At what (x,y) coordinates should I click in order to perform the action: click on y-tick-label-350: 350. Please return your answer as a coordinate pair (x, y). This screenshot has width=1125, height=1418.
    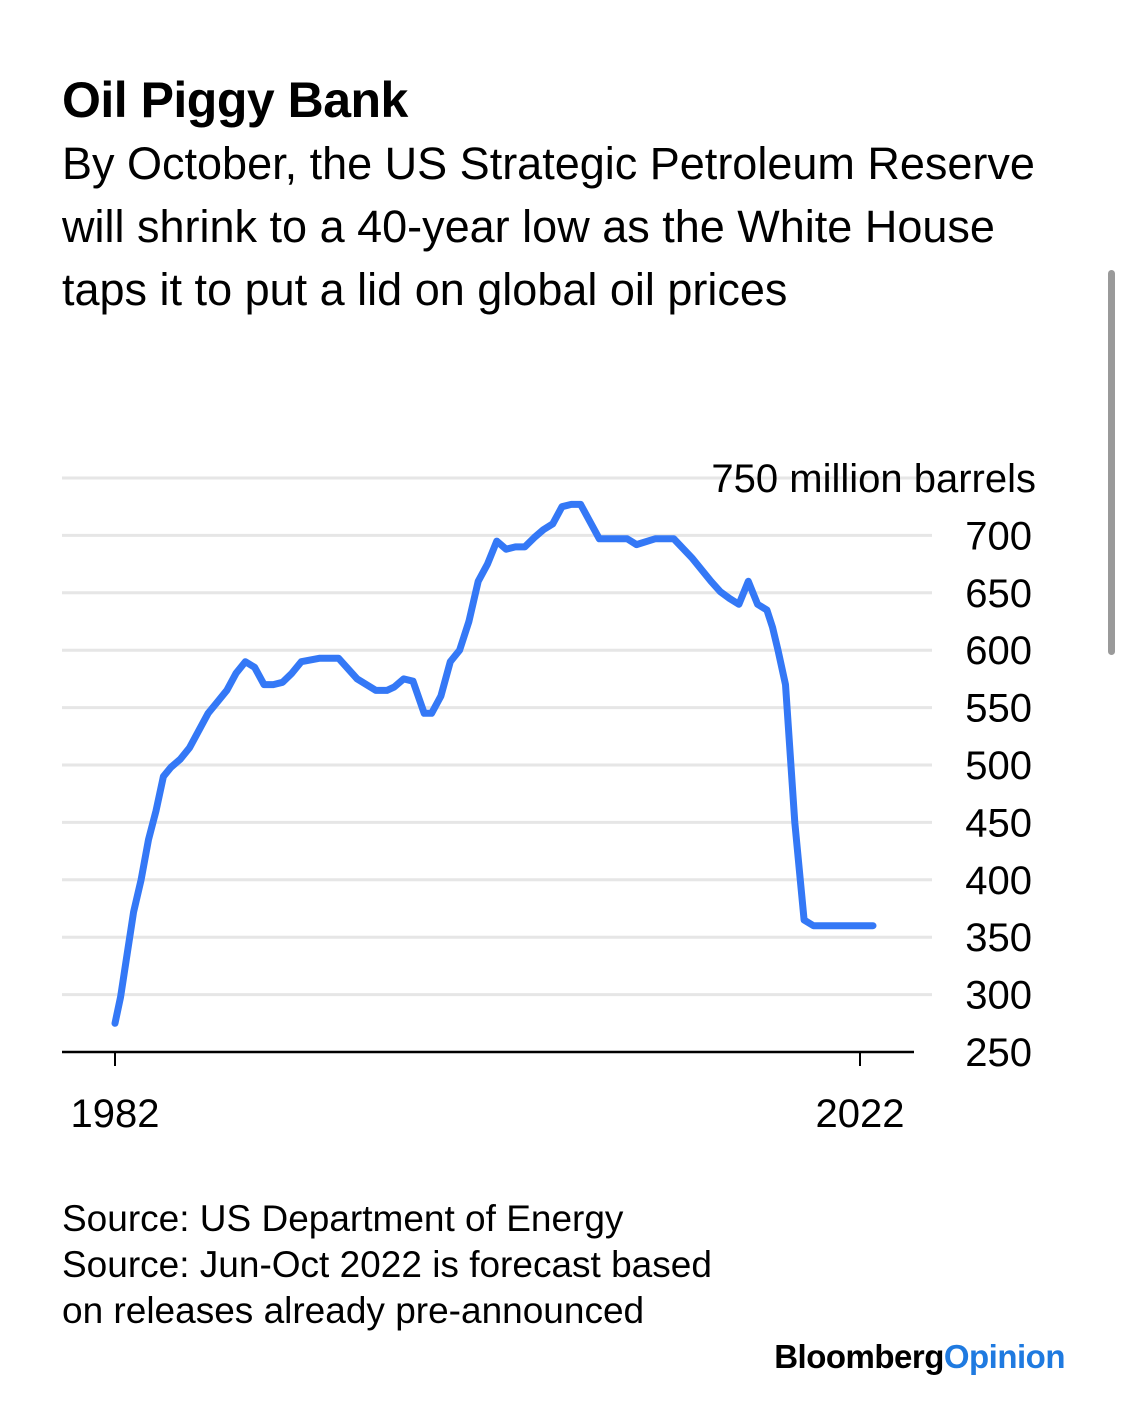
    Looking at the image, I should click on (998, 938).